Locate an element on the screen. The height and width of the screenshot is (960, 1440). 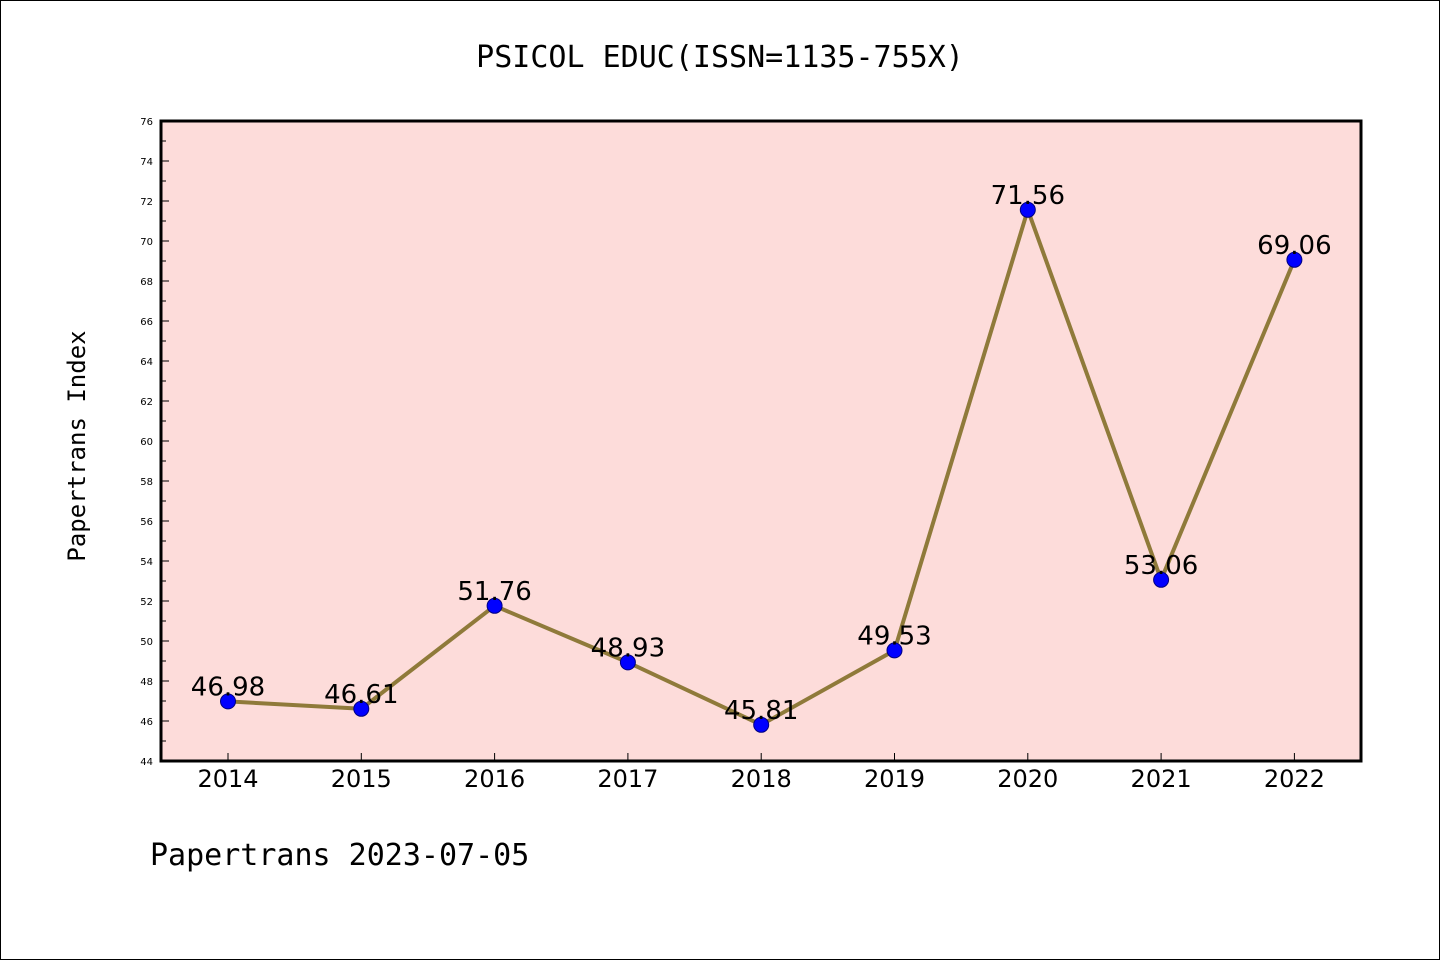
y-tick-label: 56 is located at coordinates (146, 522).